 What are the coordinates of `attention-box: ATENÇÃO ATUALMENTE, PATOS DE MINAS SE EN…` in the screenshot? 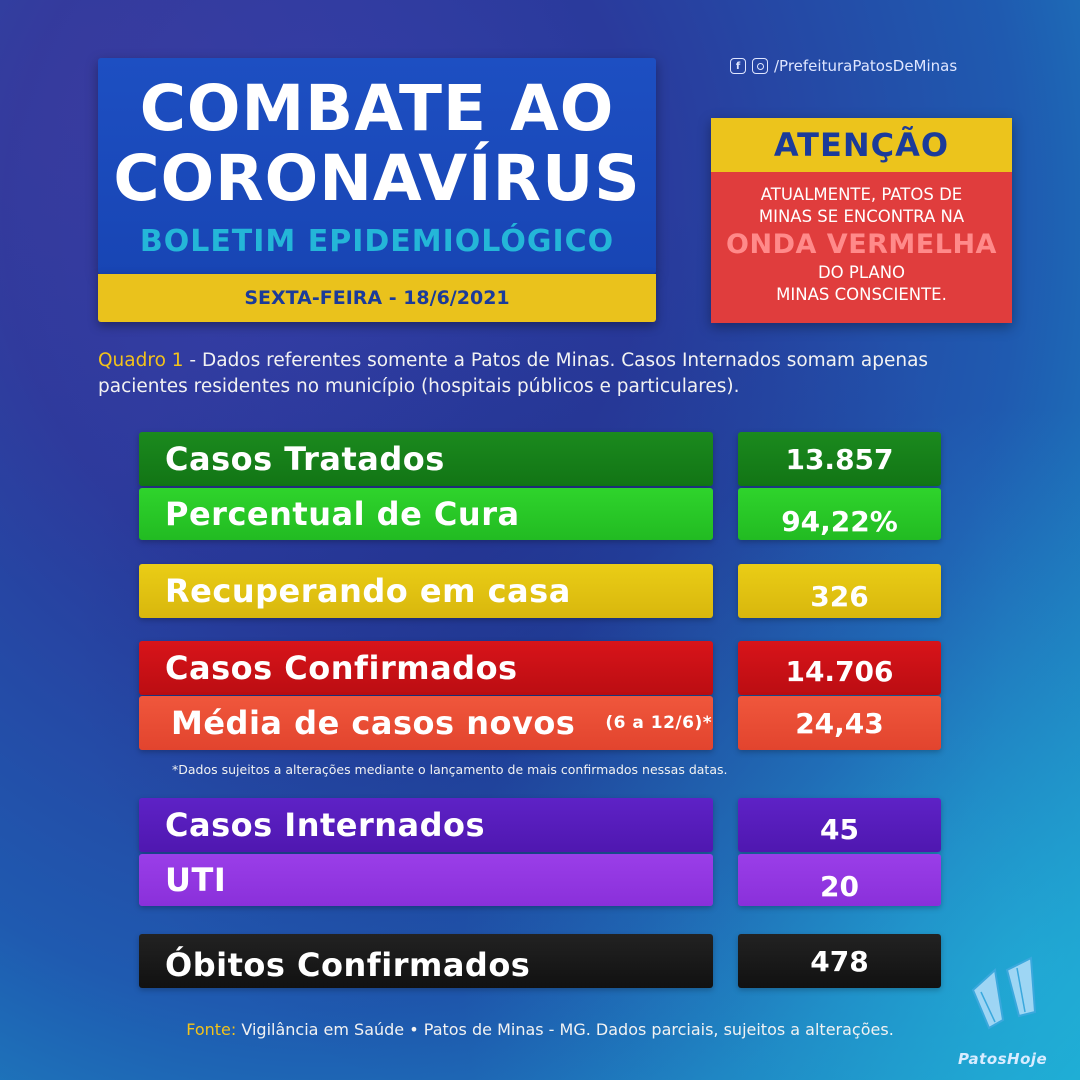 It's located at (861, 220).